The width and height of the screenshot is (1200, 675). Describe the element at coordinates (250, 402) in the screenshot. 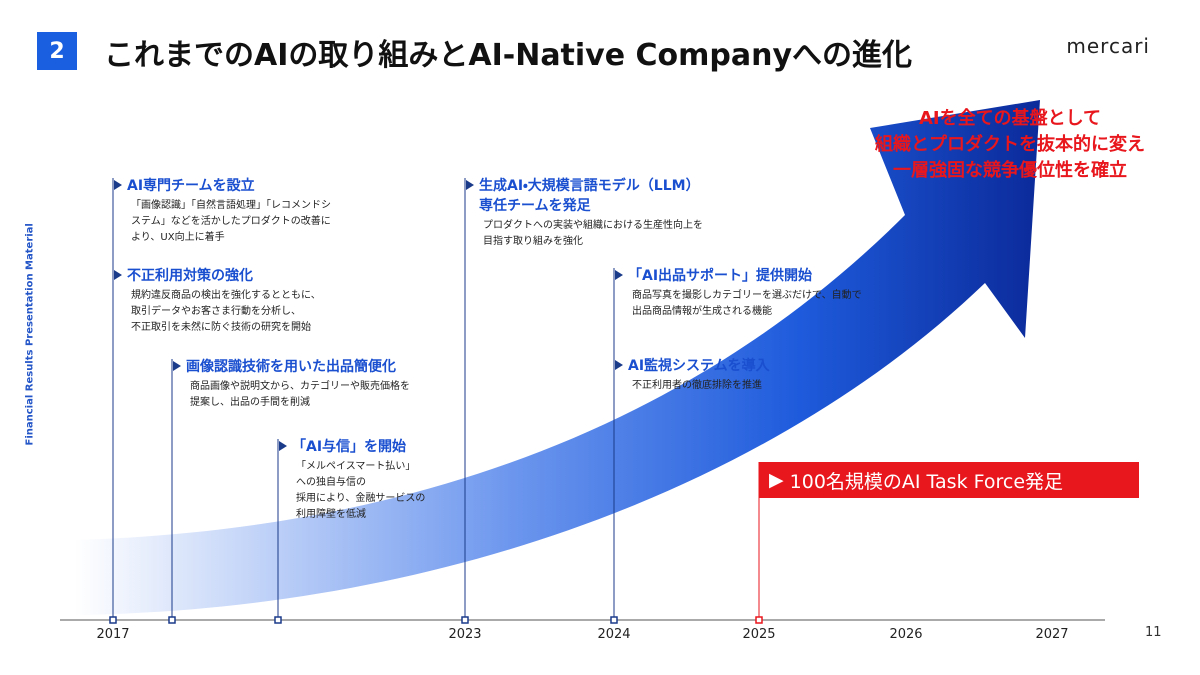

I see `description-line: 提案し、出品の手間を削減` at that location.